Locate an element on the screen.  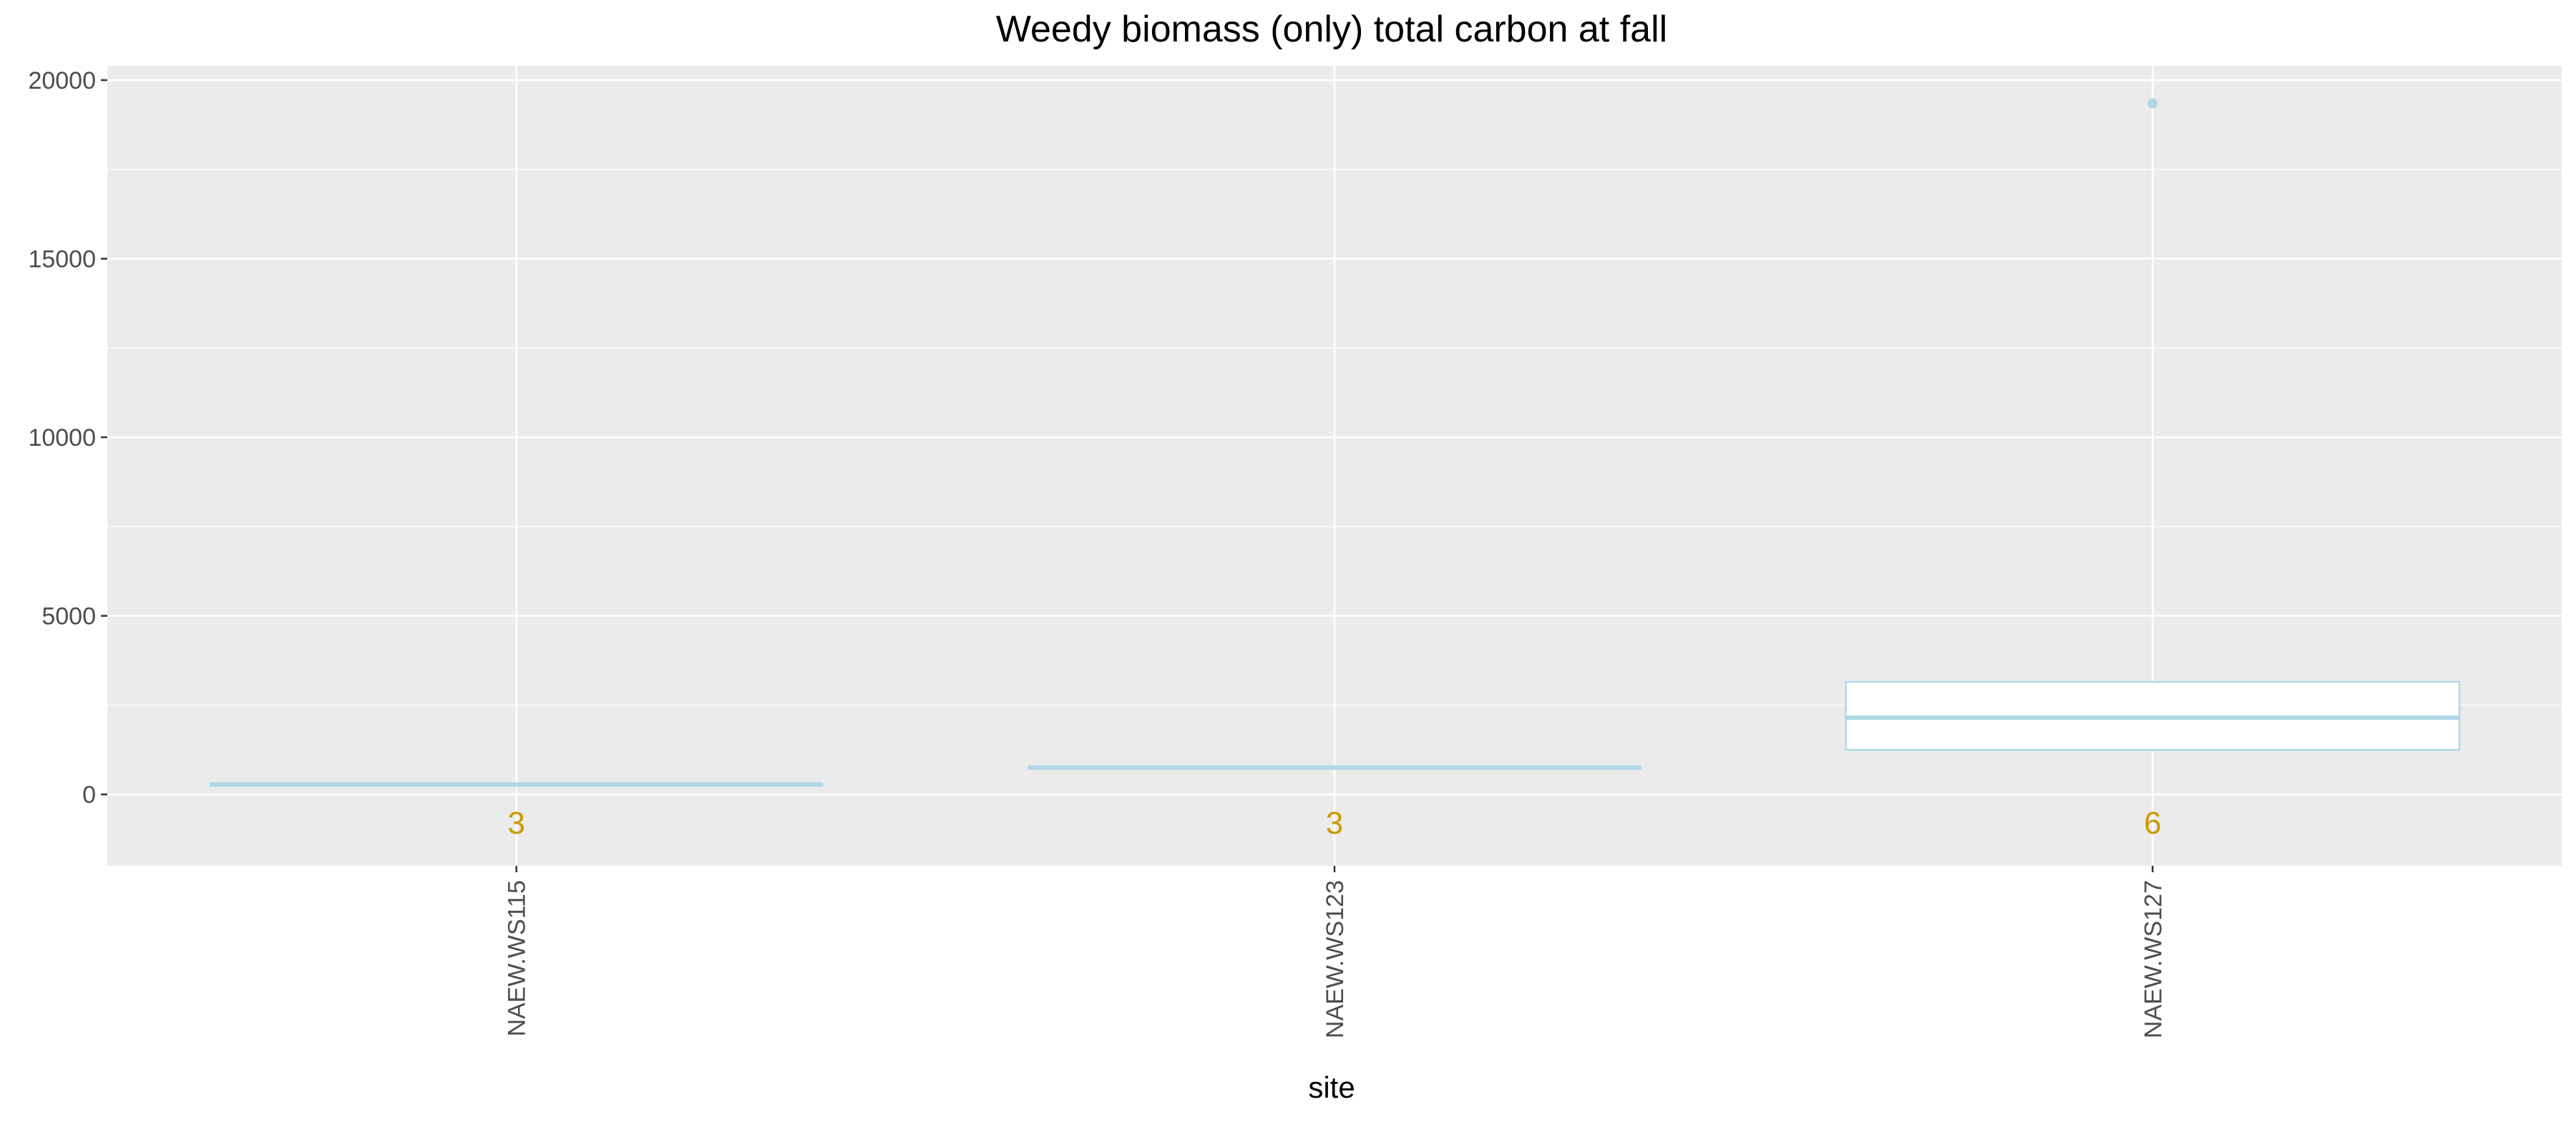
count-labels: 3 3 6 is located at coordinates (1334, 823).